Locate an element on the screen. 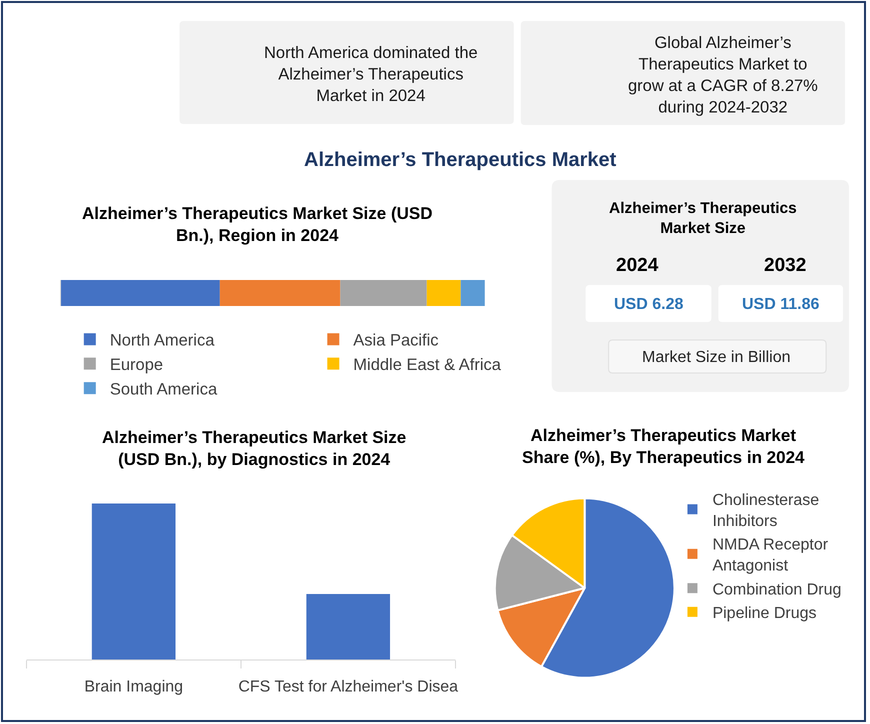  legend-label: Asia Pacific is located at coordinates (396, 341).